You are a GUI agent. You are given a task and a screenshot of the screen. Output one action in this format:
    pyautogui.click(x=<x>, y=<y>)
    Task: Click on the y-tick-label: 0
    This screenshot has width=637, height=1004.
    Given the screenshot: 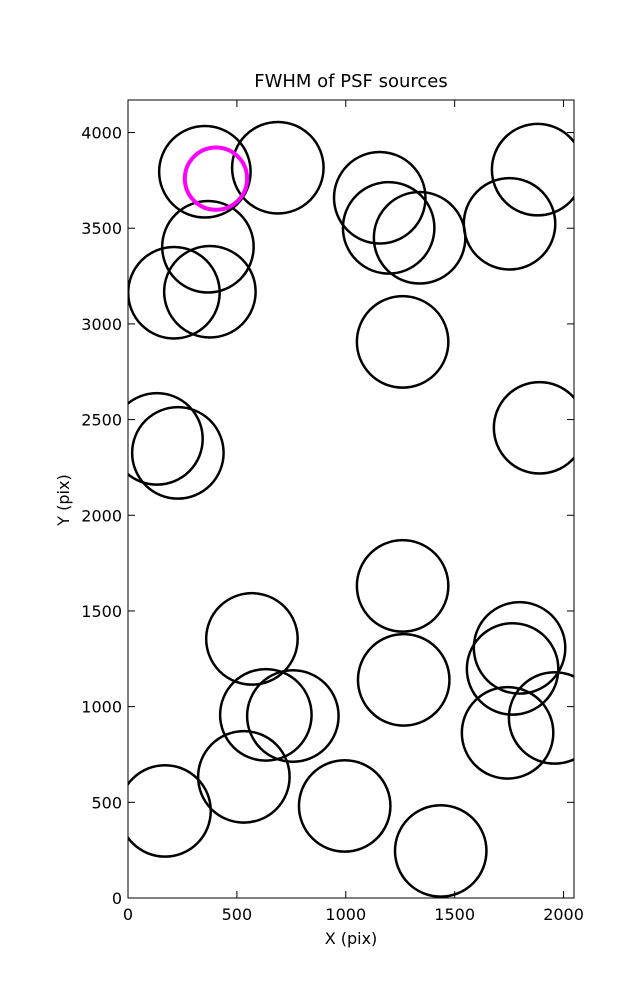 What is the action you would take?
    pyautogui.click(x=117, y=898)
    